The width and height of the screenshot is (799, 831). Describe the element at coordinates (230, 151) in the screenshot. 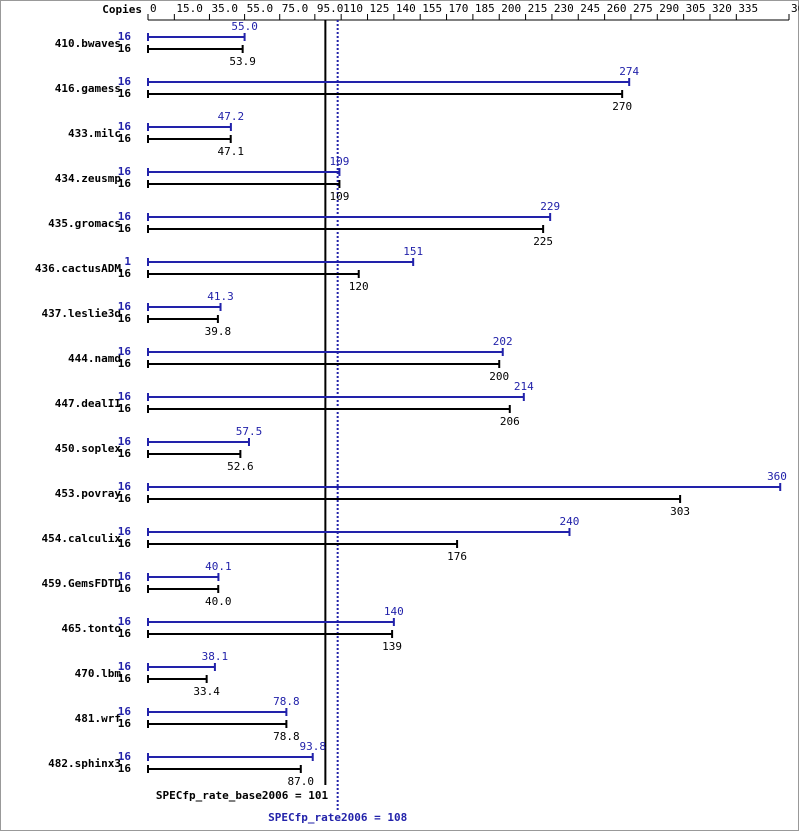

I see `value-label: 47.1` at that location.